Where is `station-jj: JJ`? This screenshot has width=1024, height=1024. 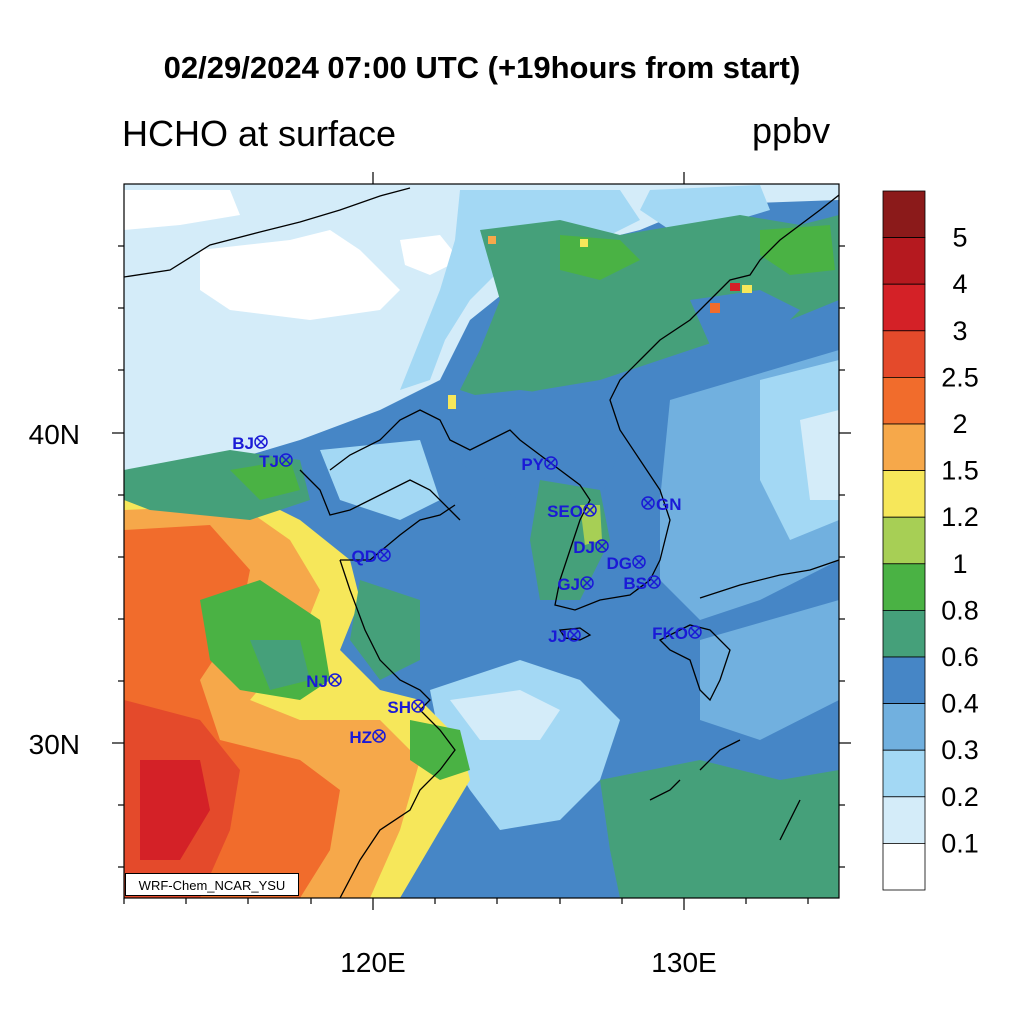
station-jj: JJ is located at coordinates (564, 636).